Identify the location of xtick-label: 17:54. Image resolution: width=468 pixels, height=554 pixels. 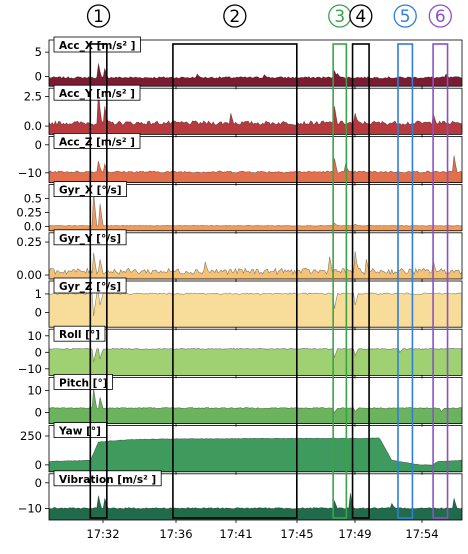
(421, 534).